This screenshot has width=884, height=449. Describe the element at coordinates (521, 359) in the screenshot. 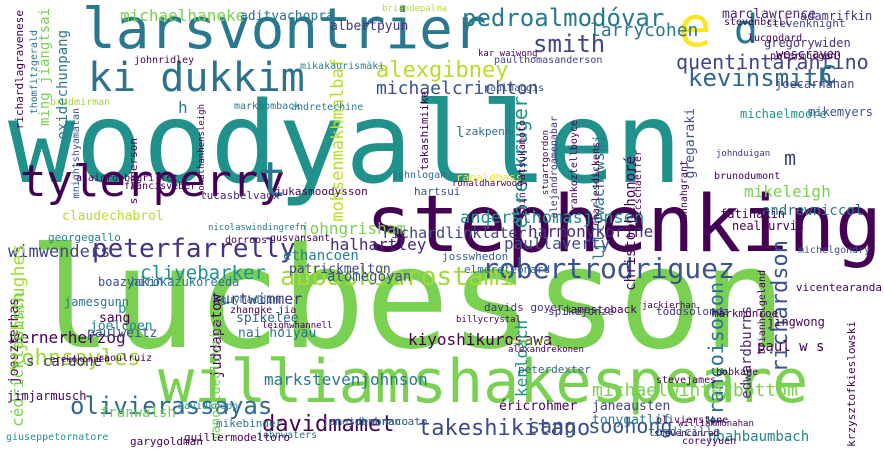

I see `word-kenloach: kenloach` at that location.